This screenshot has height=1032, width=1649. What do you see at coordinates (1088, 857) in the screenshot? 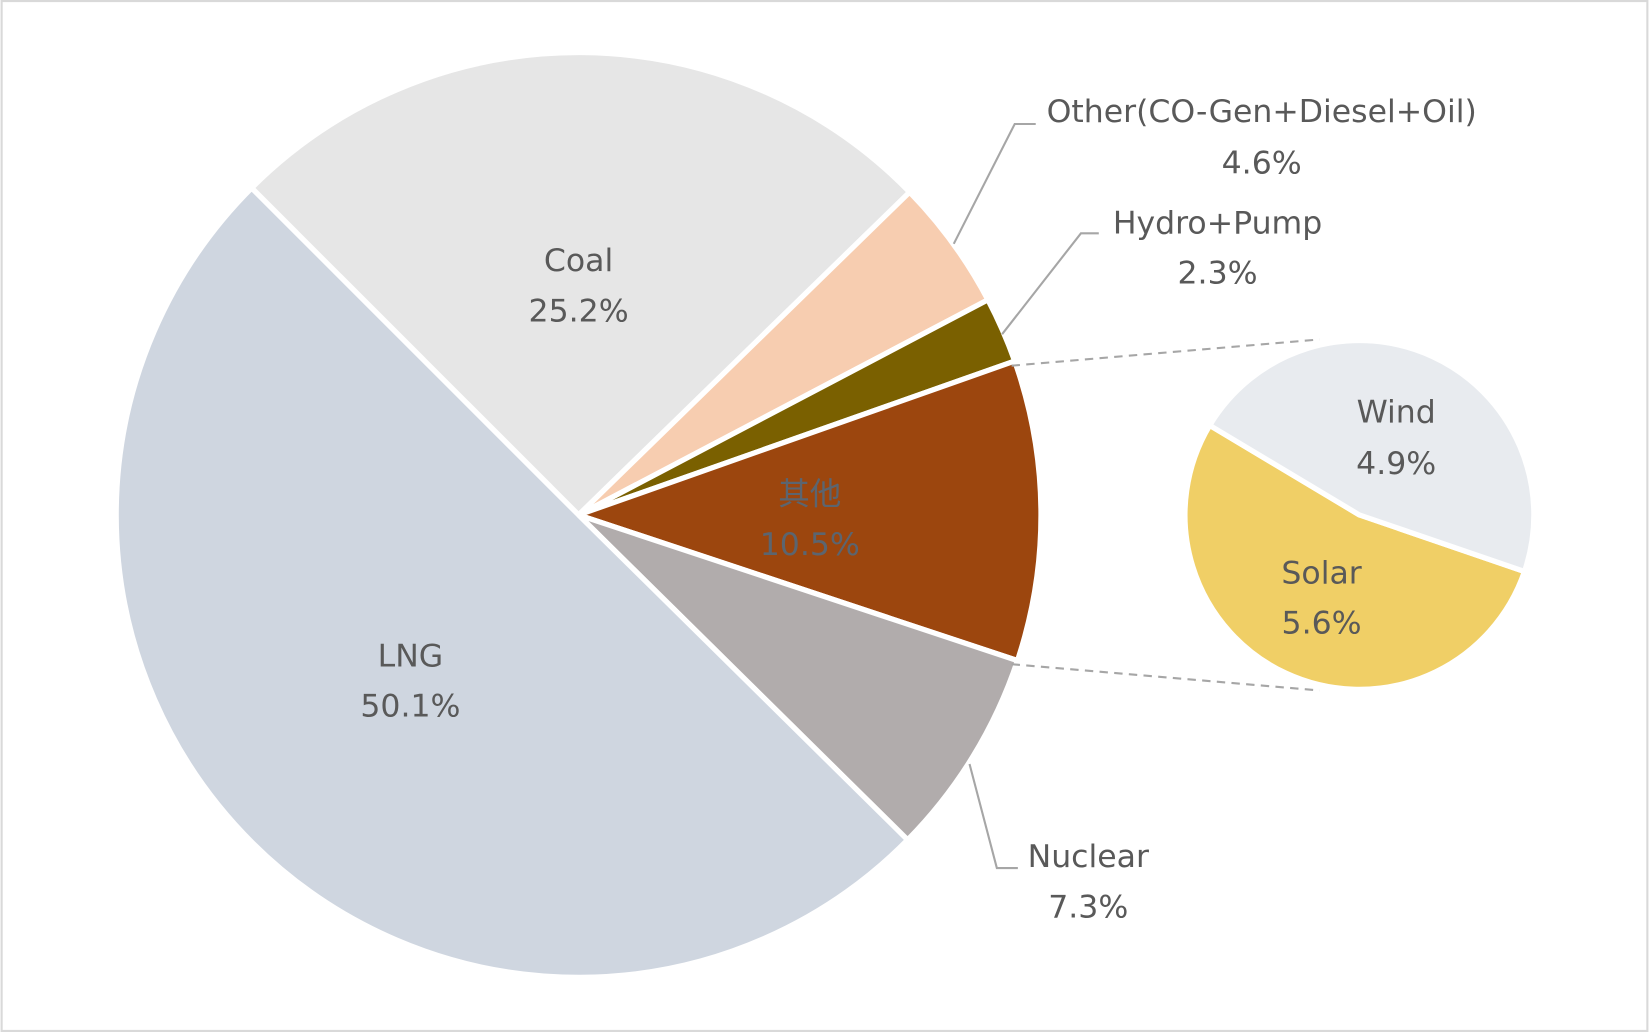
I see `label-nuclear-name: Nuclear` at bounding box center [1088, 857].